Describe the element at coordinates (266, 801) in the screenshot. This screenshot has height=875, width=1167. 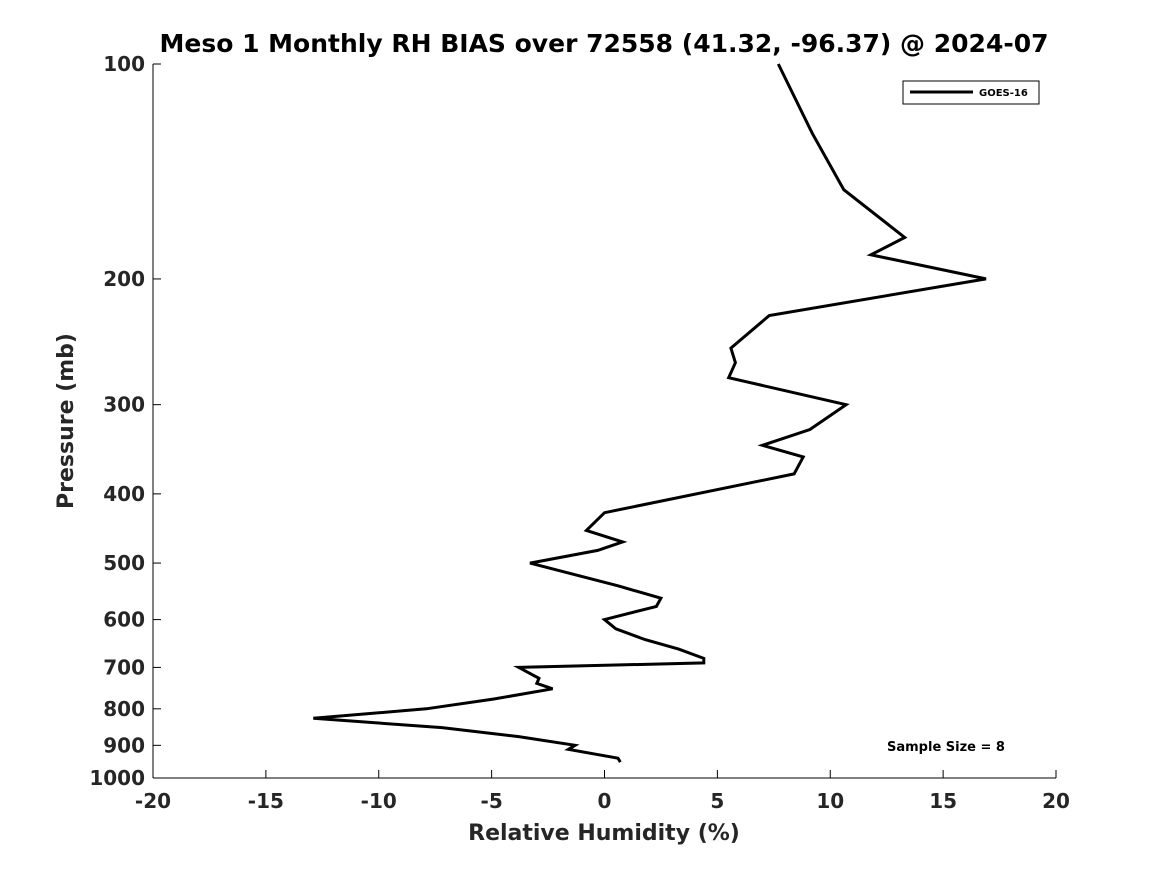
I see `x-tick-label: -15` at that location.